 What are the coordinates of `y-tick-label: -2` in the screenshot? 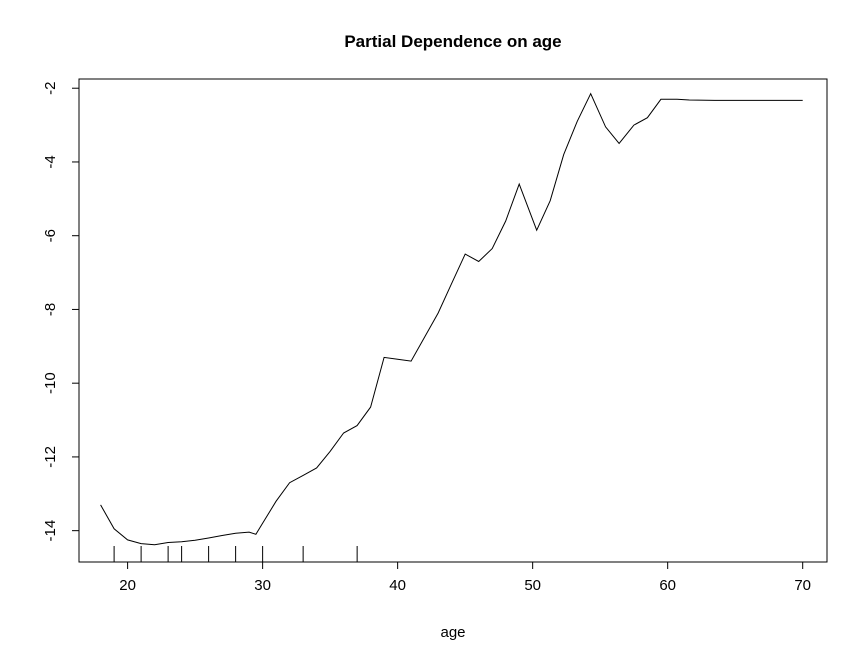 It's located at (50, 88).